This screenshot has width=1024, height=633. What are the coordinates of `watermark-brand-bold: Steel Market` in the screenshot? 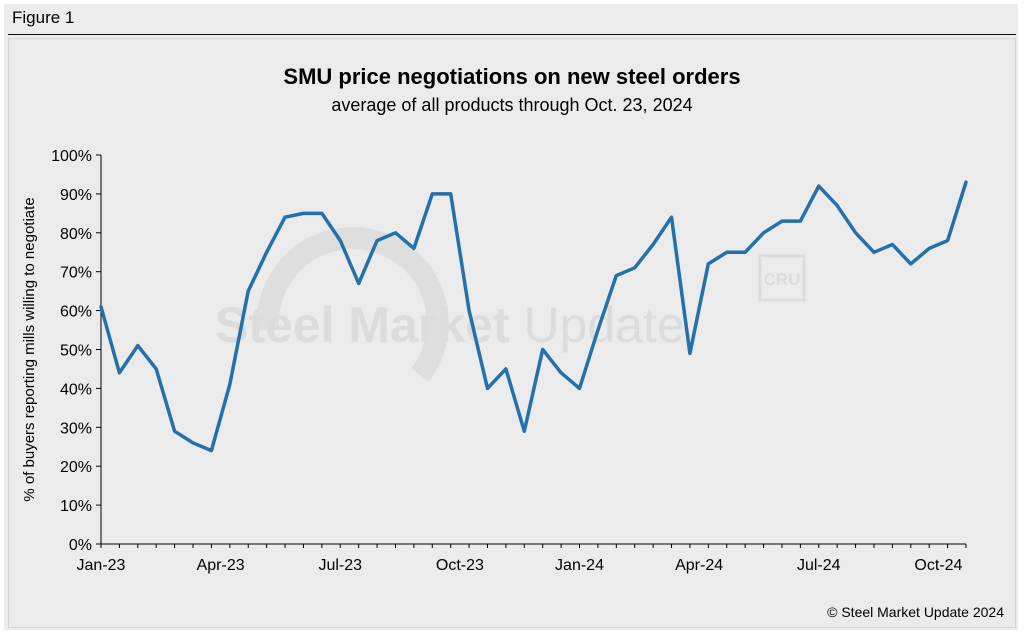 It's located at (362, 325).